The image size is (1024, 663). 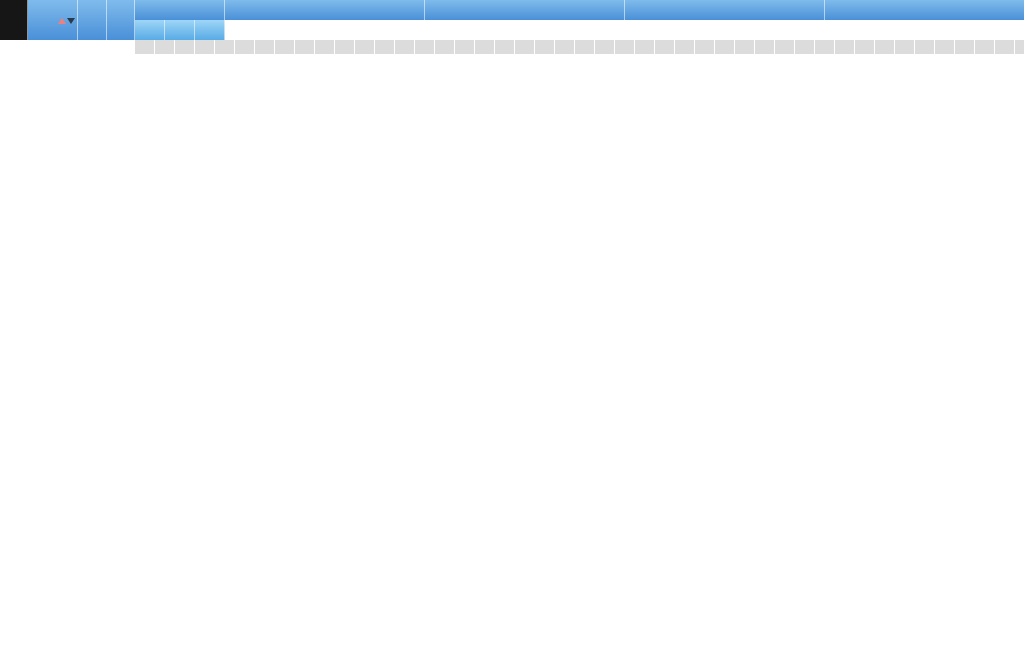 What do you see at coordinates (924, 10) in the screenshot?
I see `header-section-units` at bounding box center [924, 10].